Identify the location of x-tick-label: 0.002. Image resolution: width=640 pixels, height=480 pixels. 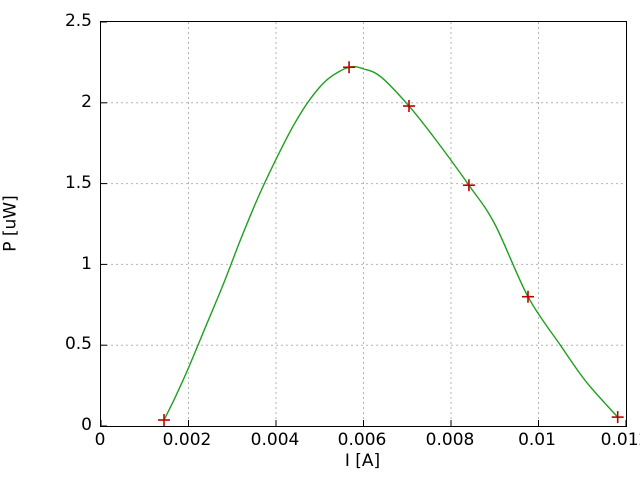
(187, 440).